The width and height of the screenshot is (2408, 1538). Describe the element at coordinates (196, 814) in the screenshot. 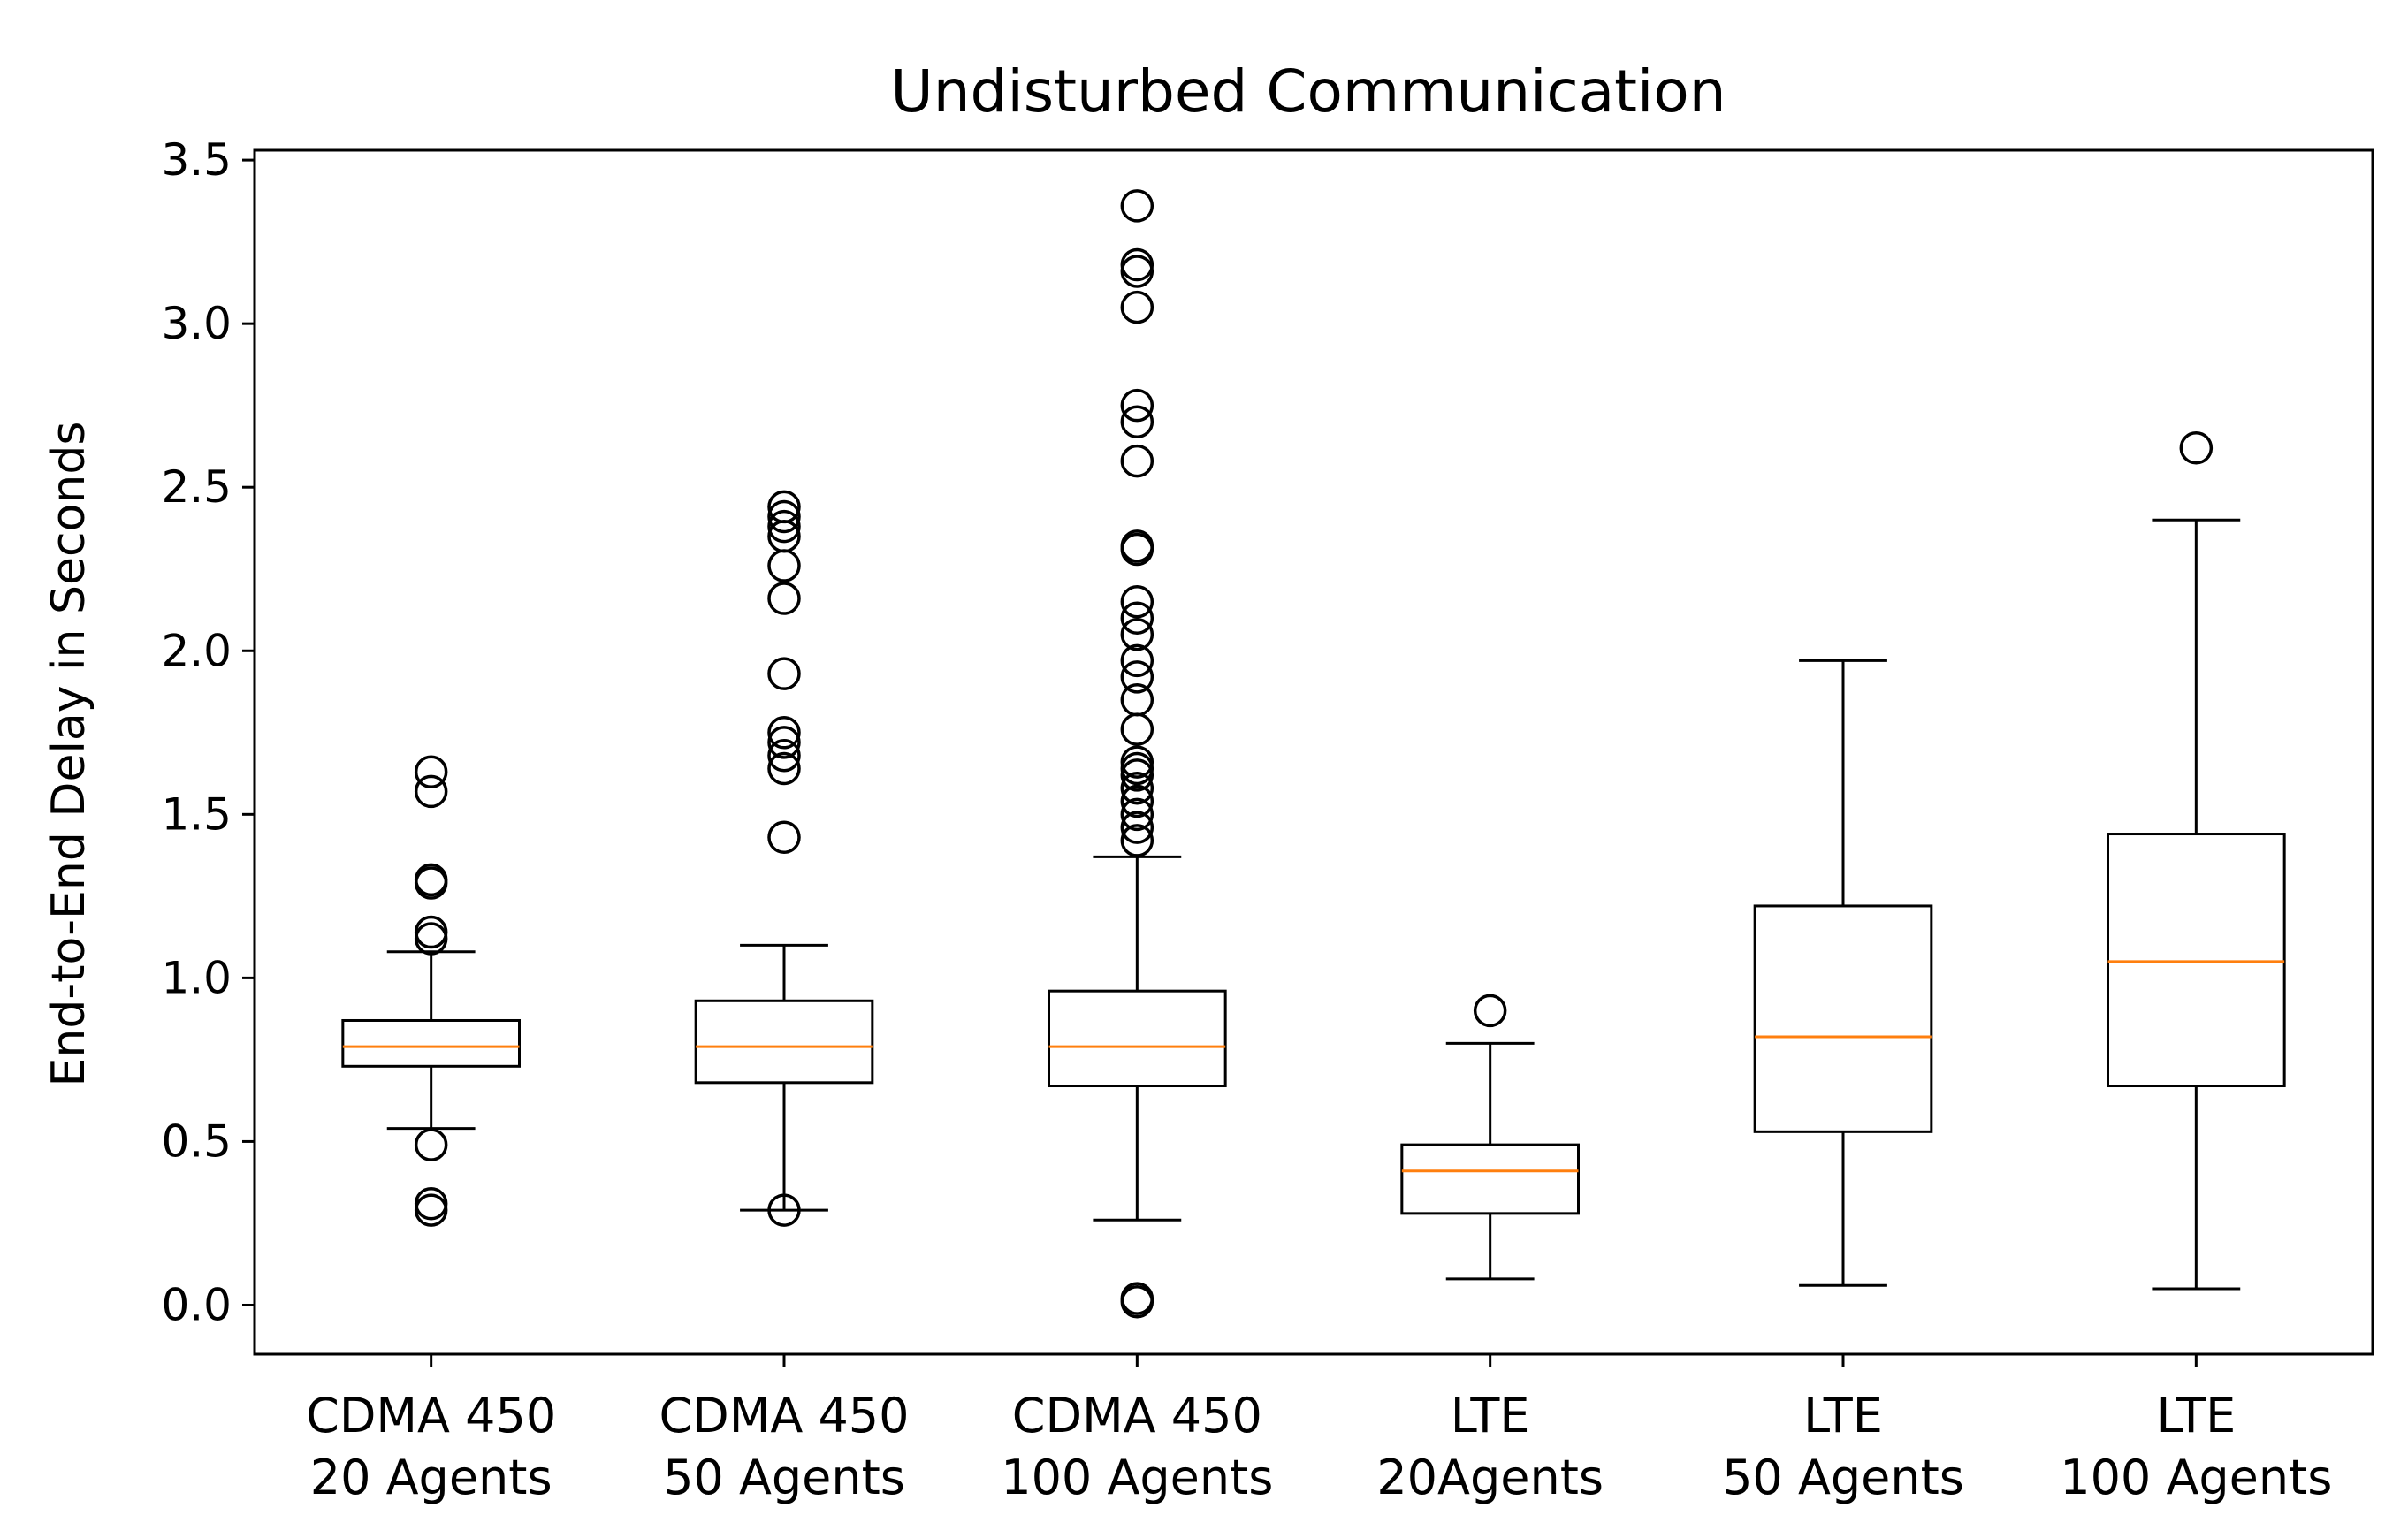

I see `y-tick-label: 1.5` at that location.